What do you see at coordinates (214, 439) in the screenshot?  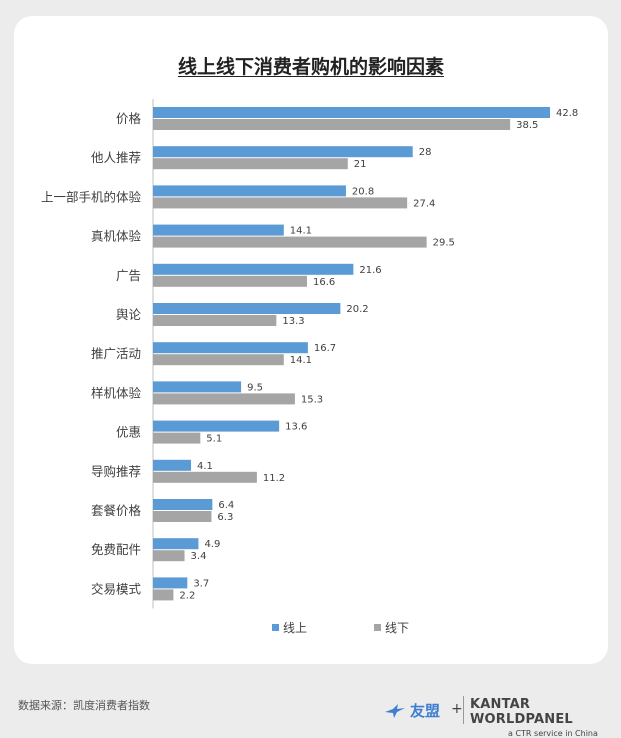 I see `data-label: 5.1` at bounding box center [214, 439].